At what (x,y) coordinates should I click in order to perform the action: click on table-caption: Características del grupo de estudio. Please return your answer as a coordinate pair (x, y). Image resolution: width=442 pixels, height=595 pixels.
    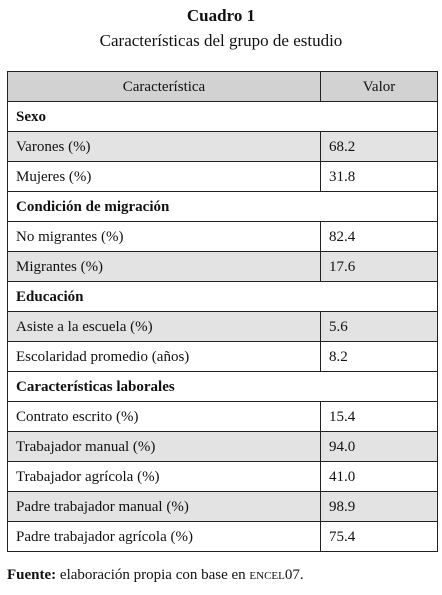
    Looking at the image, I should click on (221, 40).